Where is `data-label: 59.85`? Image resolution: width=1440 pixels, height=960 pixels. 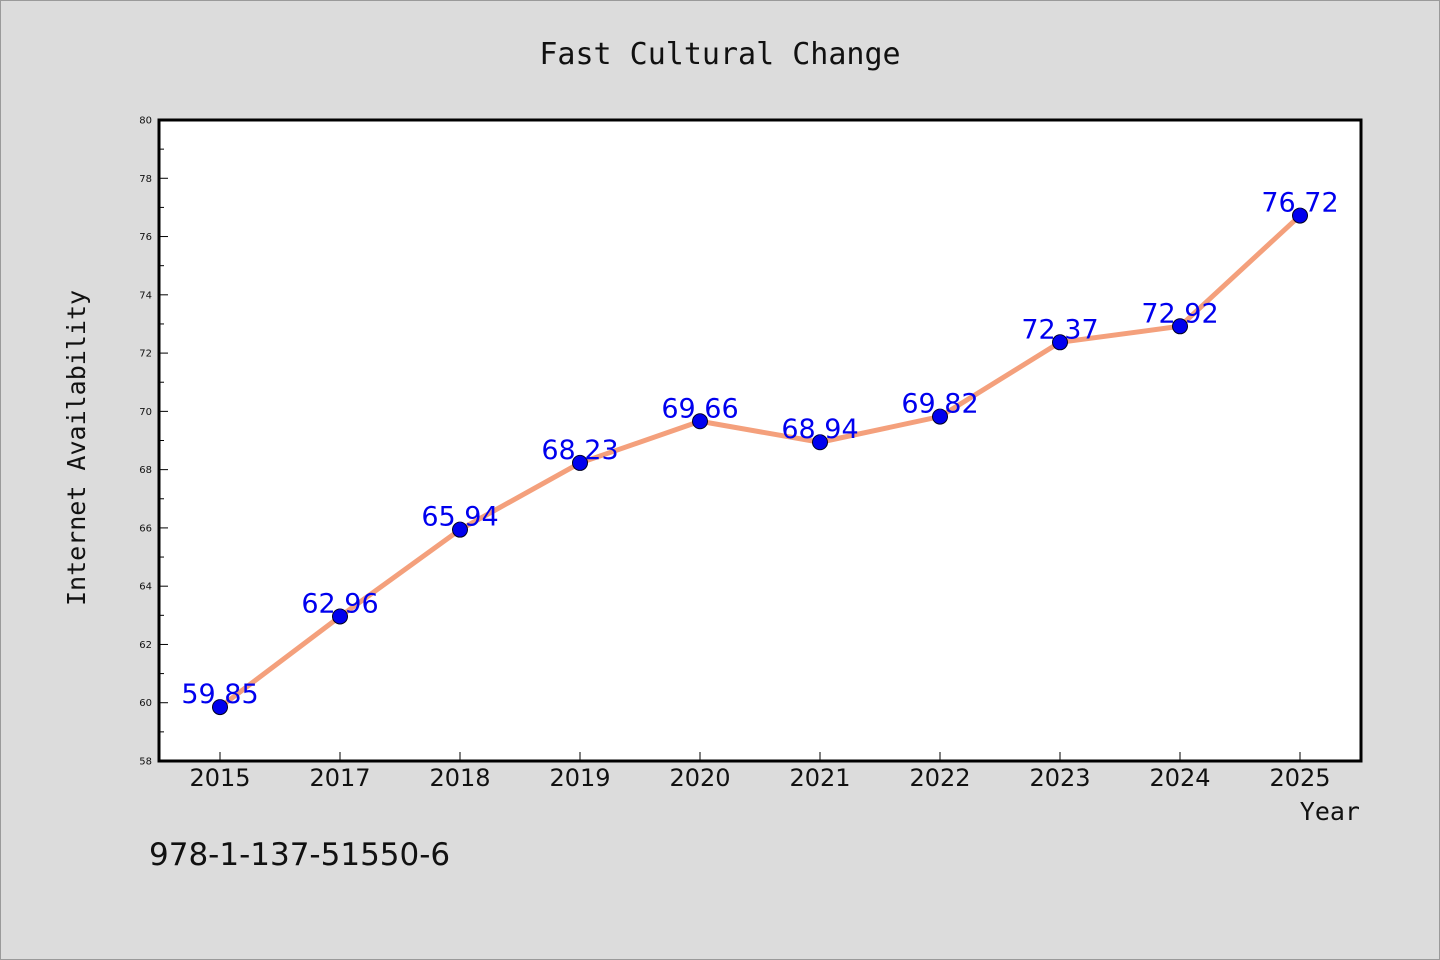
data-label: 59.85 is located at coordinates (219, 694).